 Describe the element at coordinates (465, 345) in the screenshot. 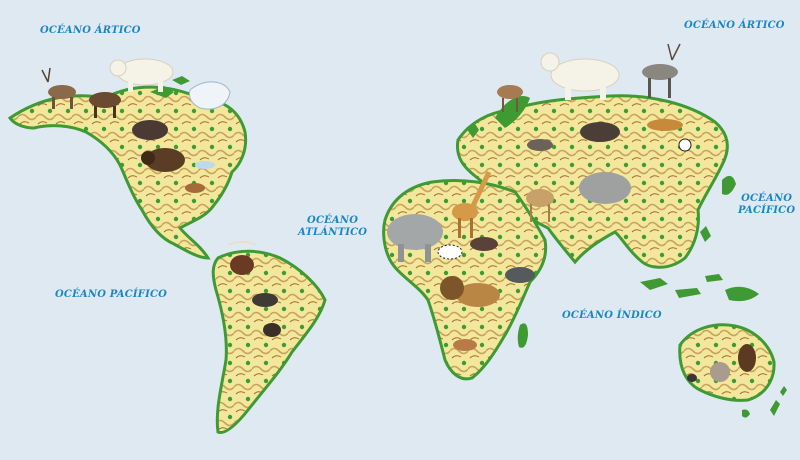

I see `antelope-icon` at that location.